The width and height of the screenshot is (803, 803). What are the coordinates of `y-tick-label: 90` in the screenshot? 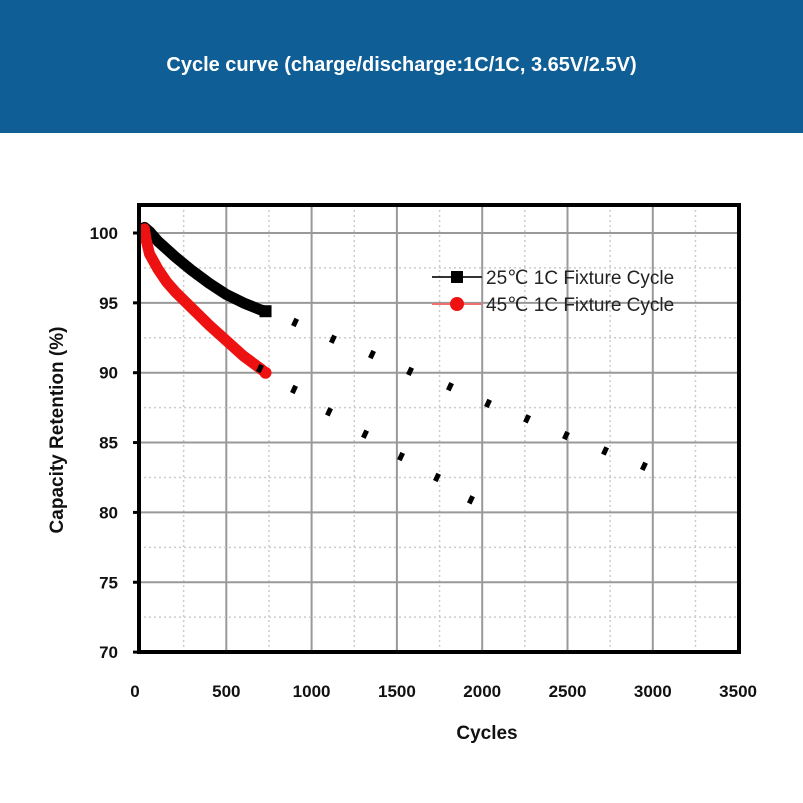 It's located at (108, 373).